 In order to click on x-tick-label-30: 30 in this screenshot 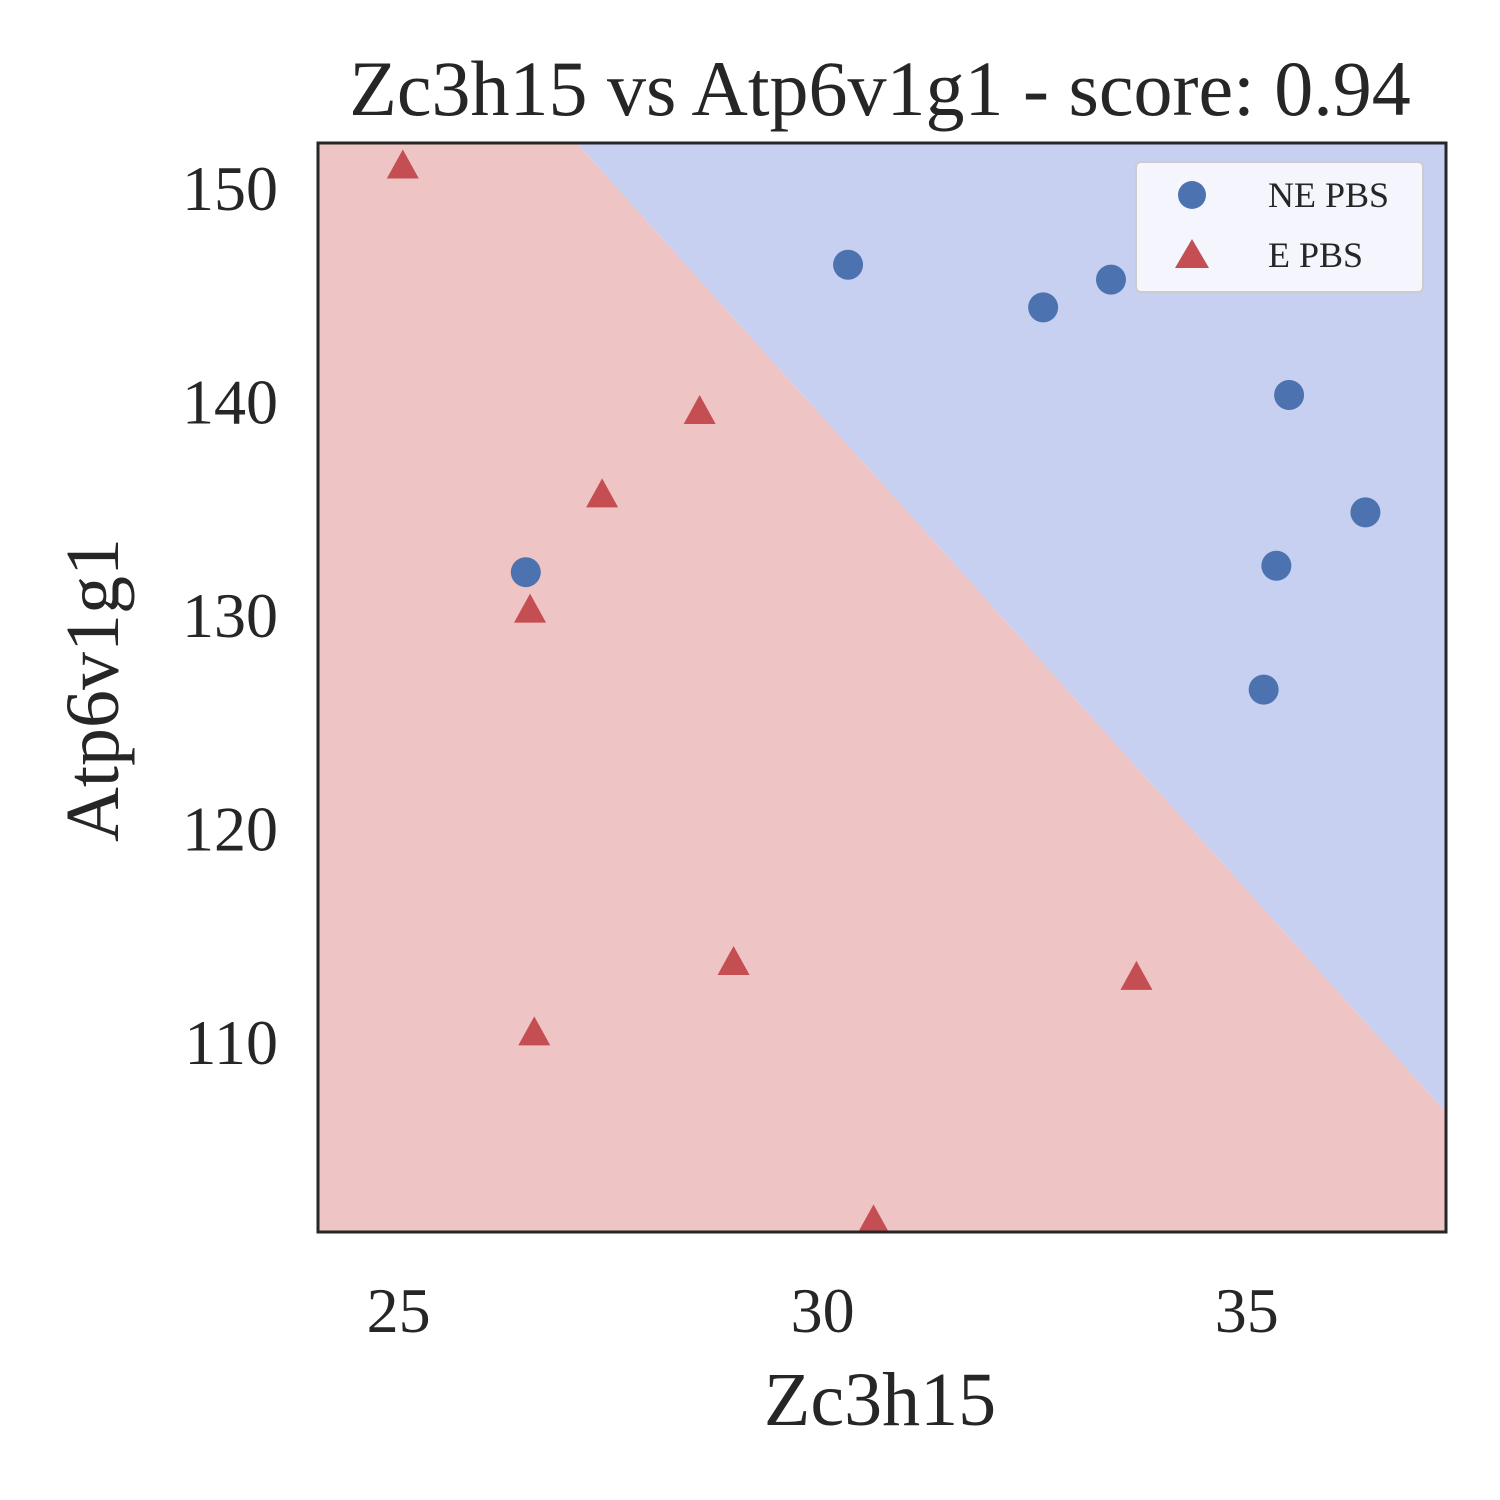, I will do `click(823, 1310)`.